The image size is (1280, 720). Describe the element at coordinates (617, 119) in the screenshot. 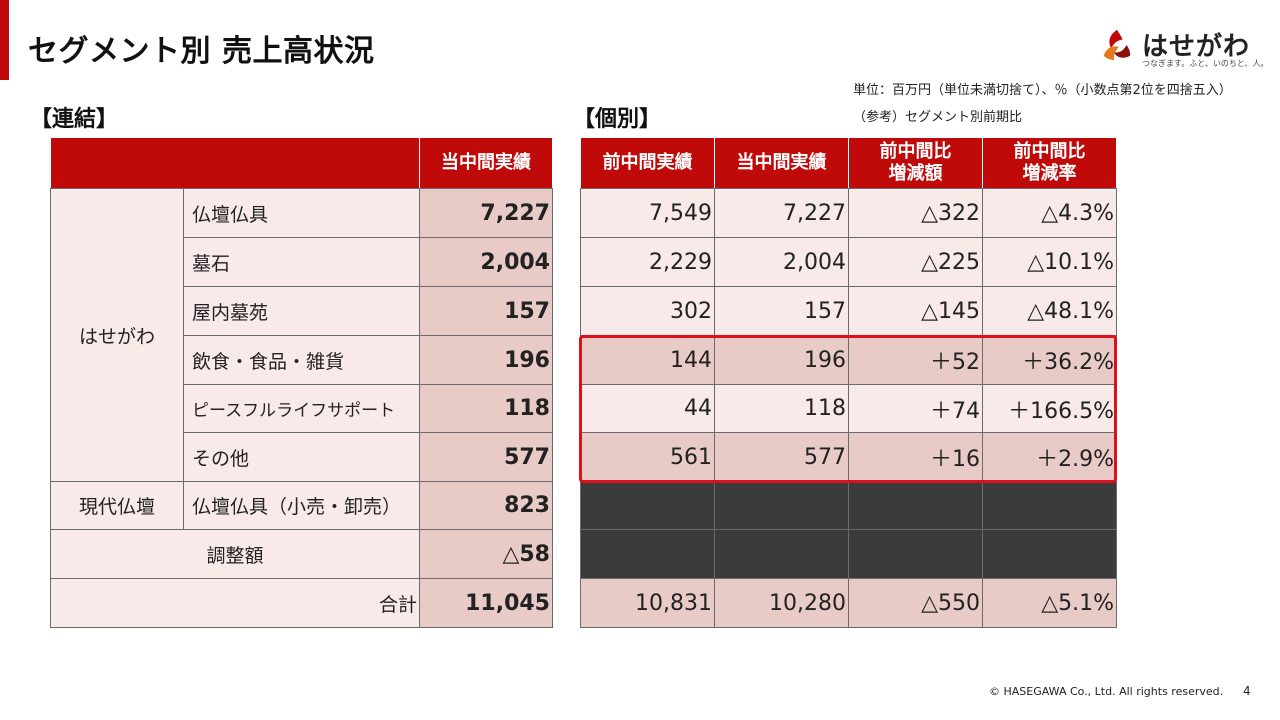

I see `individual-label: 【個別】` at that location.